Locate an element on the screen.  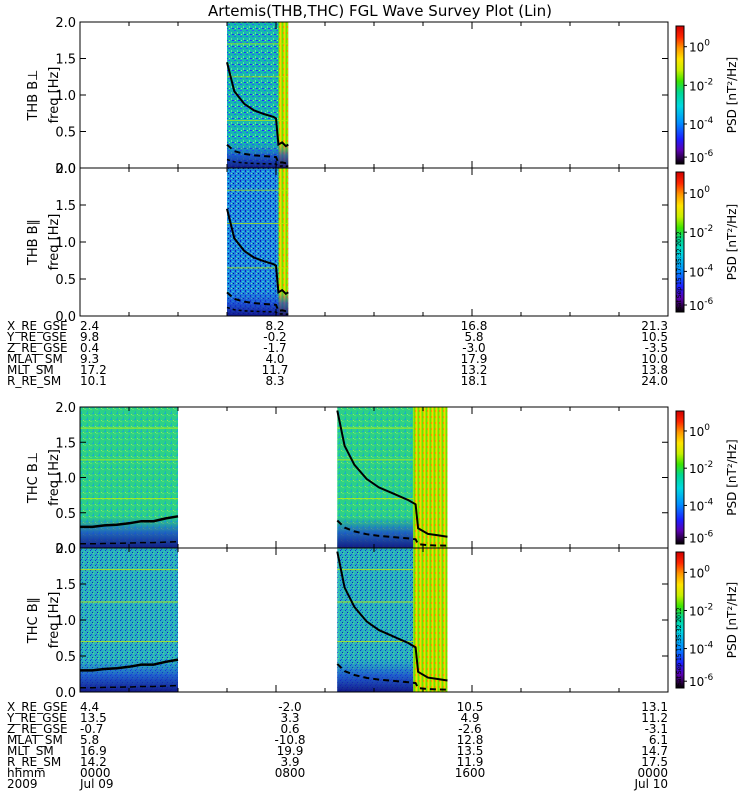
orbit-value: 17.9 is located at coordinates (474, 359).